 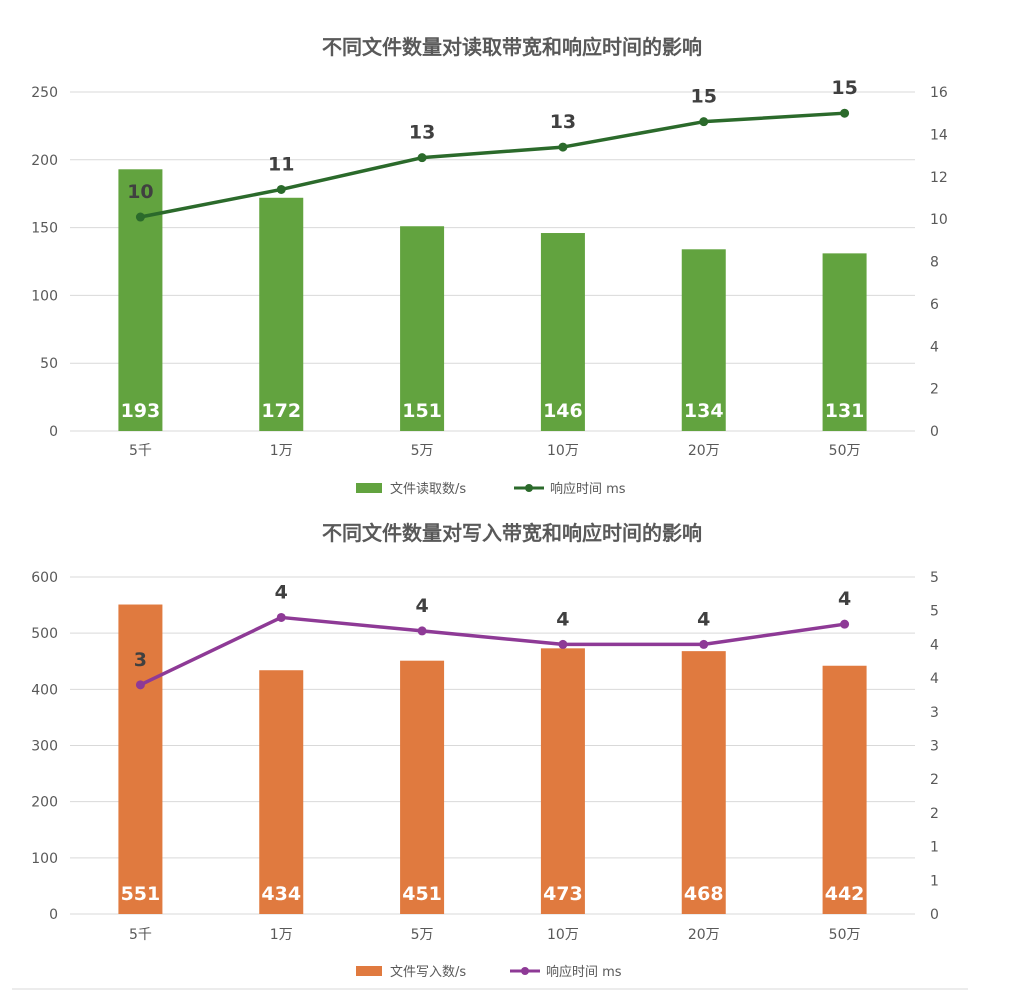 I want to click on bar-data-label: 146, so click(x=563, y=411).